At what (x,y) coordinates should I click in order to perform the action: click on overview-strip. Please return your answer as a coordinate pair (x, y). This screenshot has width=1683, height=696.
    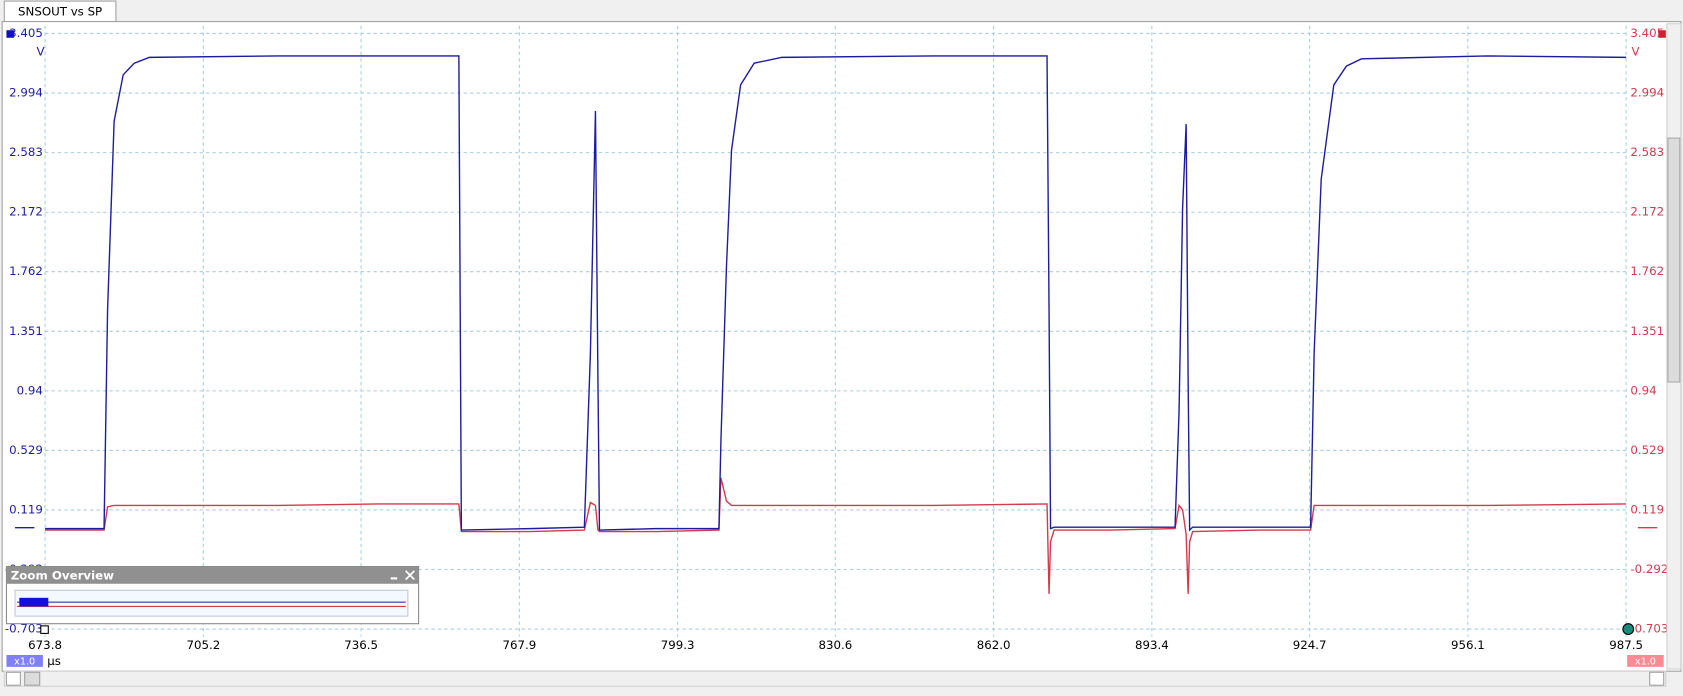
    Looking at the image, I should click on (211, 603).